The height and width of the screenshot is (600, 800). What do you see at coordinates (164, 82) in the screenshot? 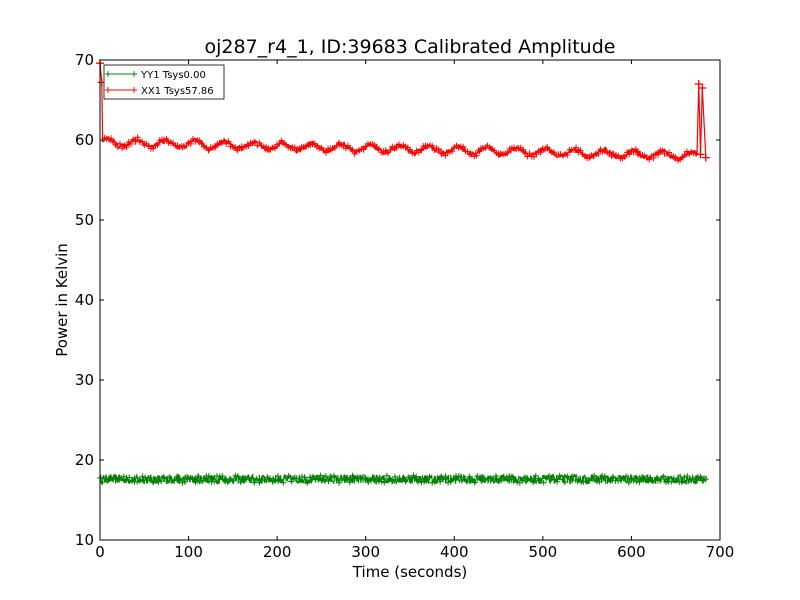
I see `legend-box` at bounding box center [164, 82].